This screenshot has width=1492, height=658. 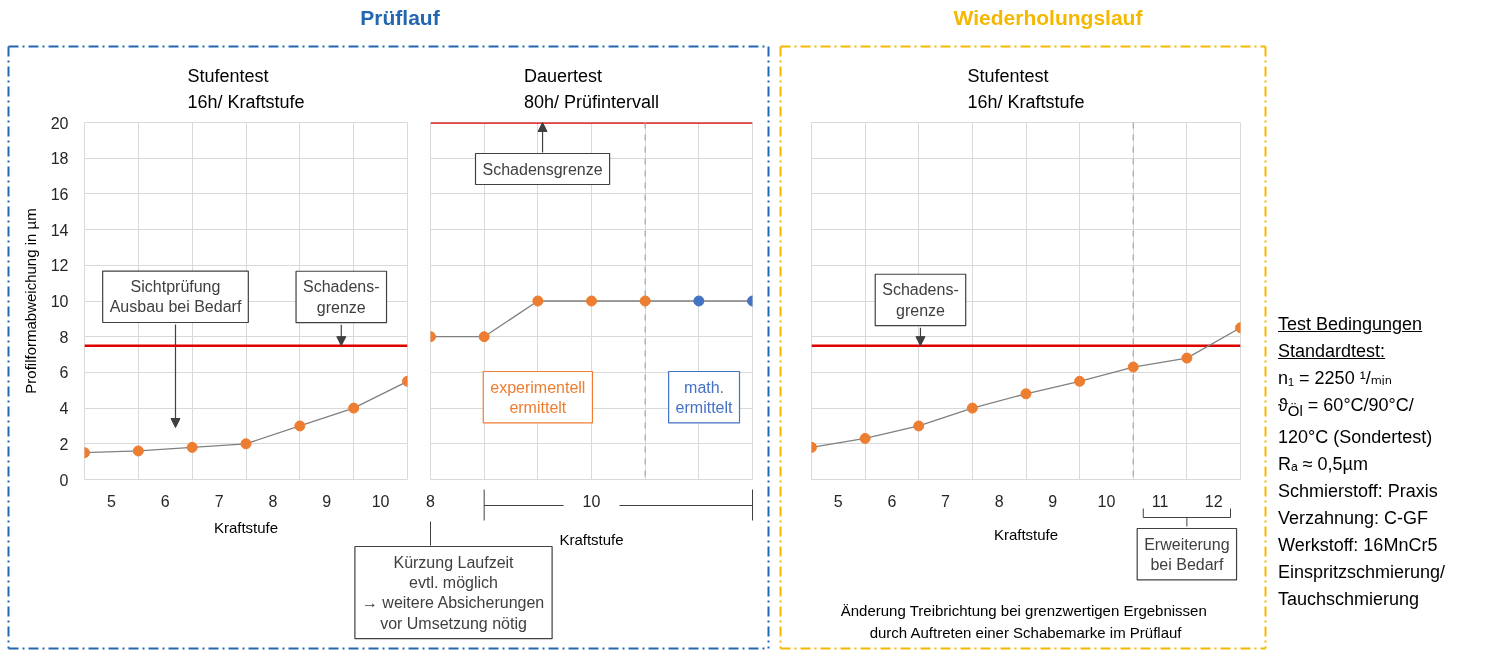 What do you see at coordinates (59, 230) in the screenshot?
I see `y-tick-label: 14` at bounding box center [59, 230].